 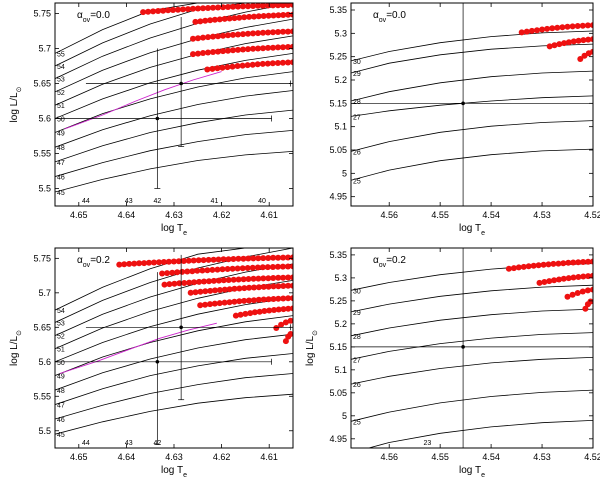 I want to click on y-tick-label: 4.95, so click(x=338, y=197).